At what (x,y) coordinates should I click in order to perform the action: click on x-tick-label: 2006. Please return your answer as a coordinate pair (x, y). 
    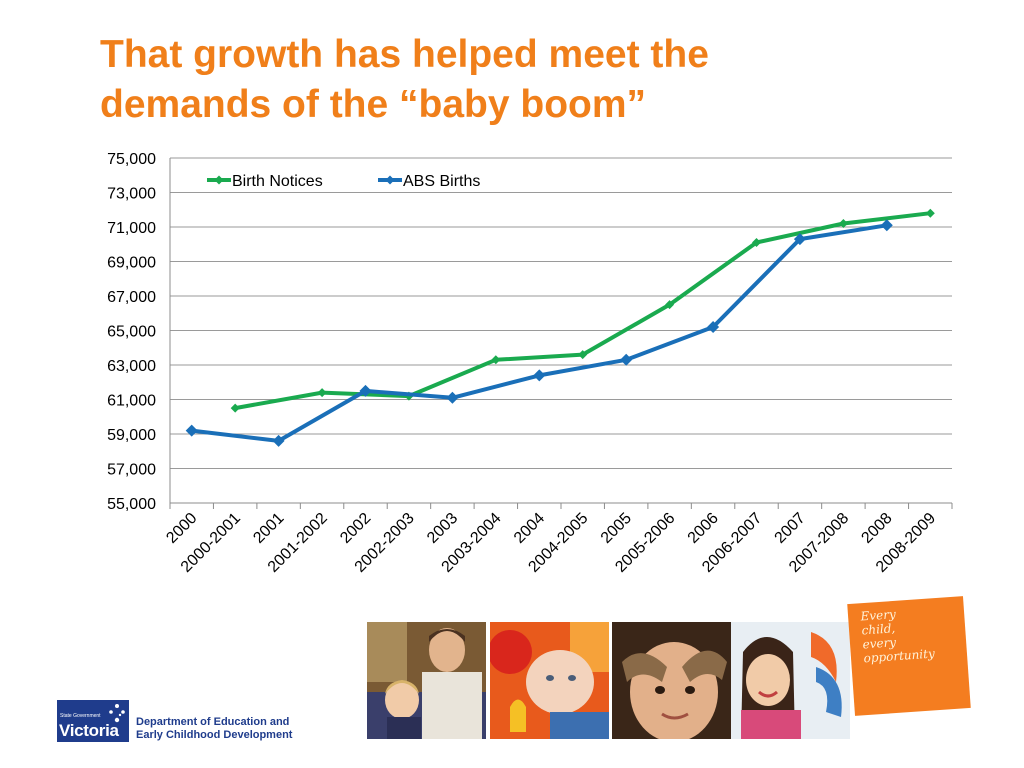
    Looking at the image, I should click on (703, 528).